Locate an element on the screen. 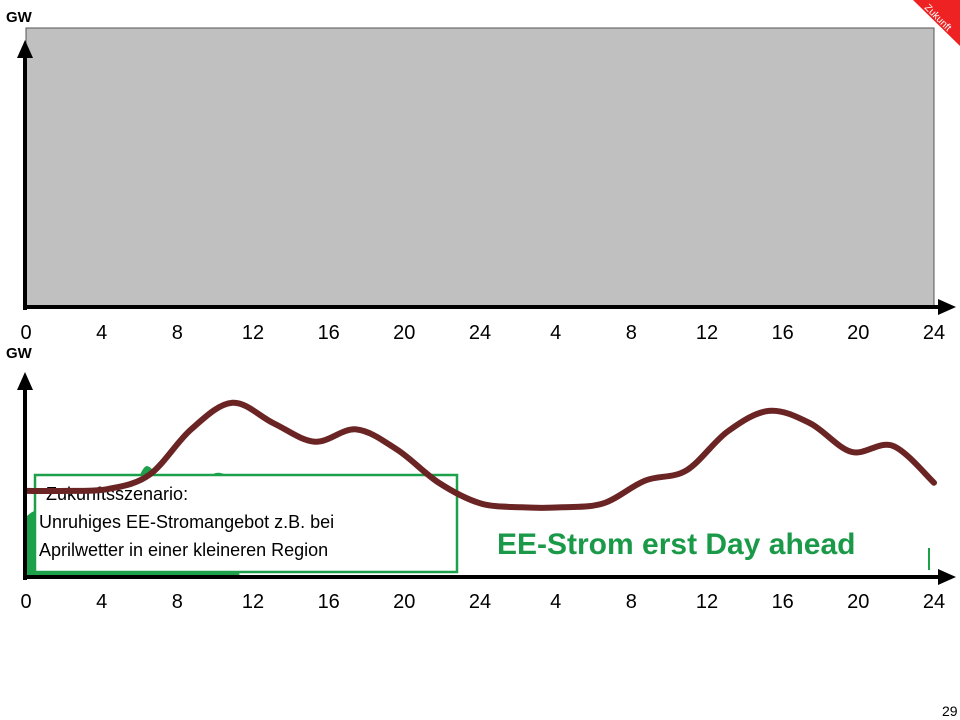 Image resolution: width=960 pixels, height=720 pixels. demand-line is located at coordinates (480, 455).